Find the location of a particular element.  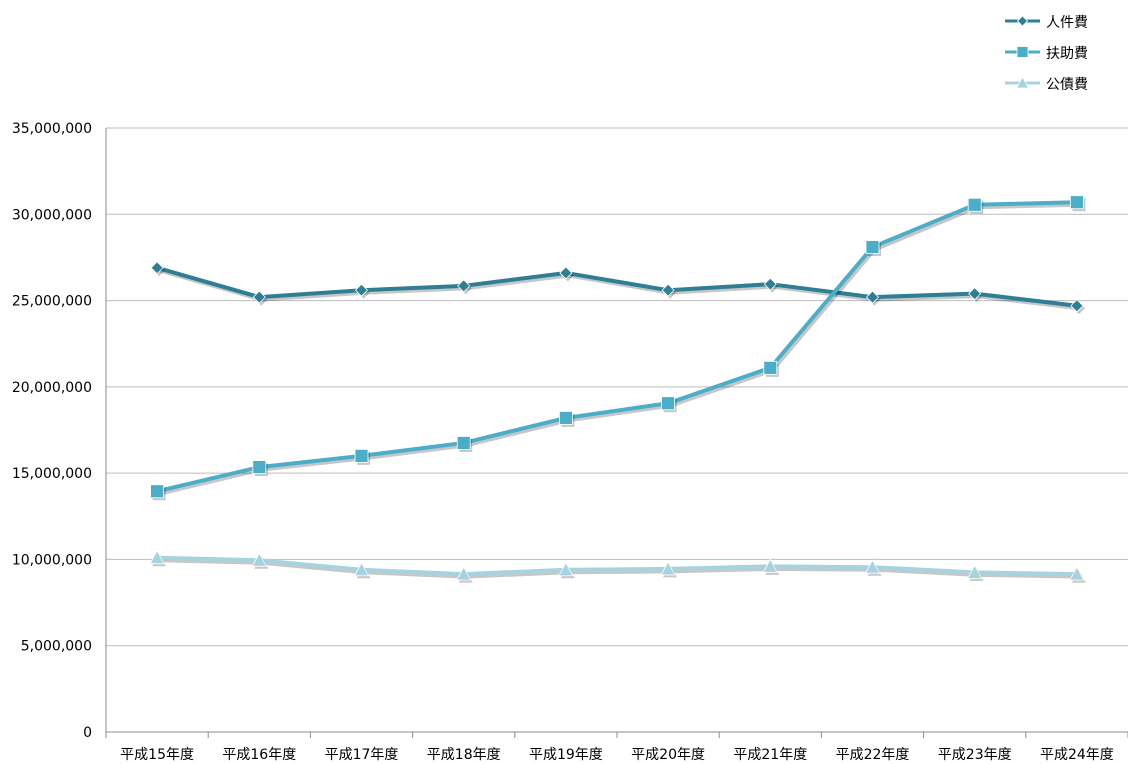

x-tick-label: 平成19年度 is located at coordinates (566, 755).